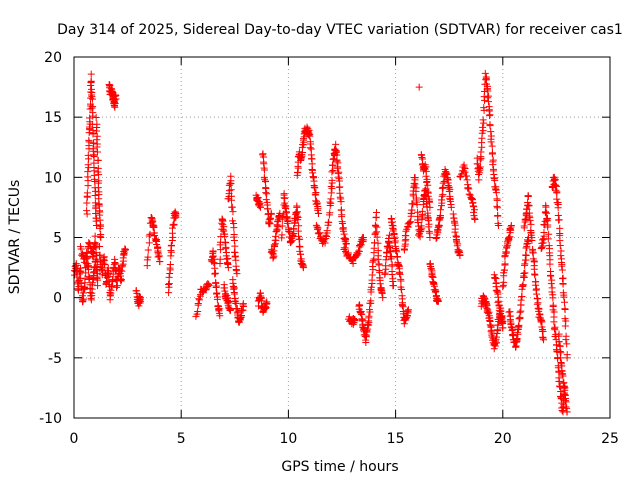 The width and height of the screenshot is (640, 480). What do you see at coordinates (339, 467) in the screenshot?
I see `x-axis-label: GPS time / hours` at bounding box center [339, 467].